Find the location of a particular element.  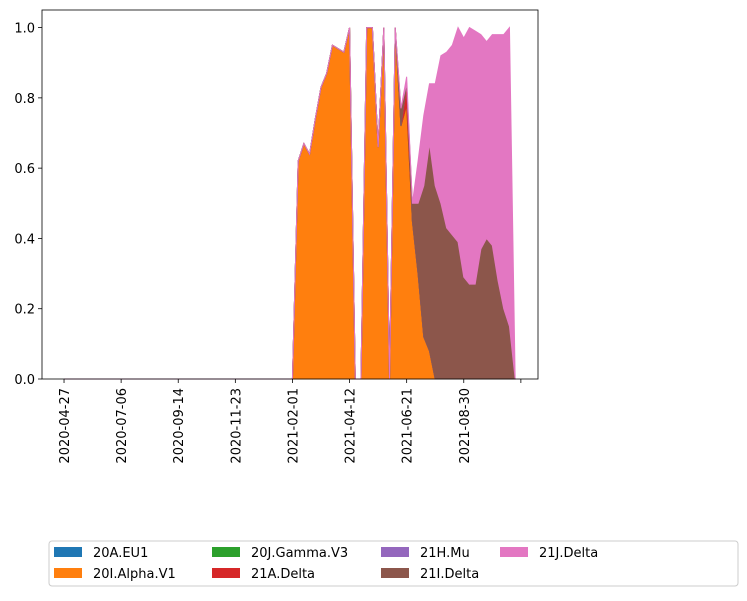

y-tick-label: 0.8 is located at coordinates (24, 99).